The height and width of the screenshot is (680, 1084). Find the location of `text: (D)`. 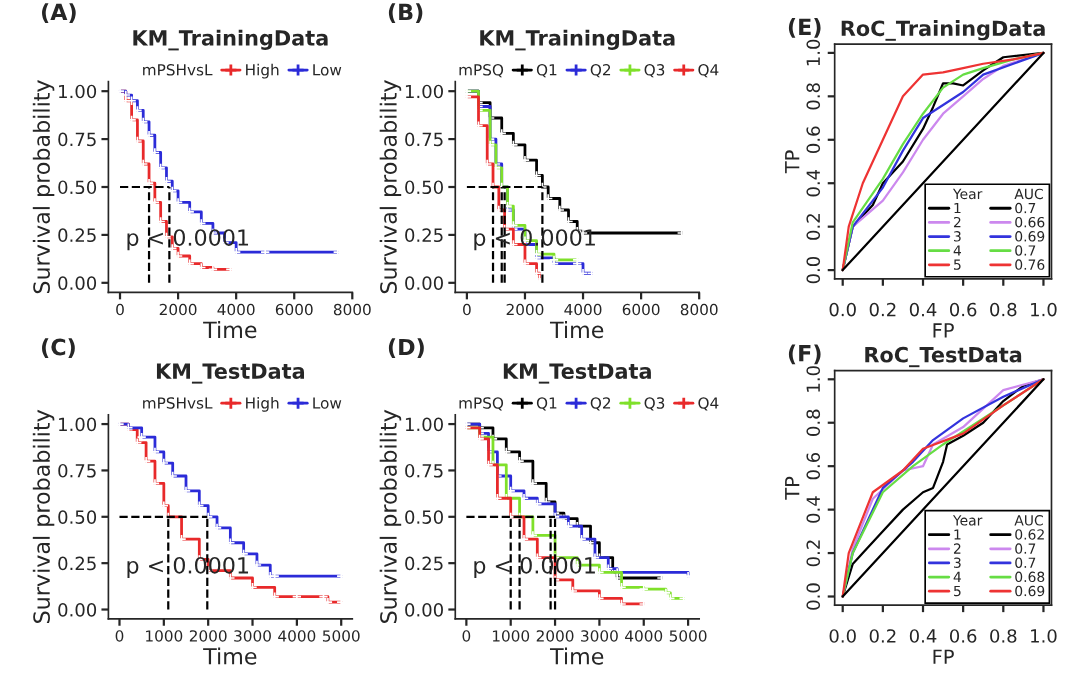

text: (D) is located at coordinates (406, 348).